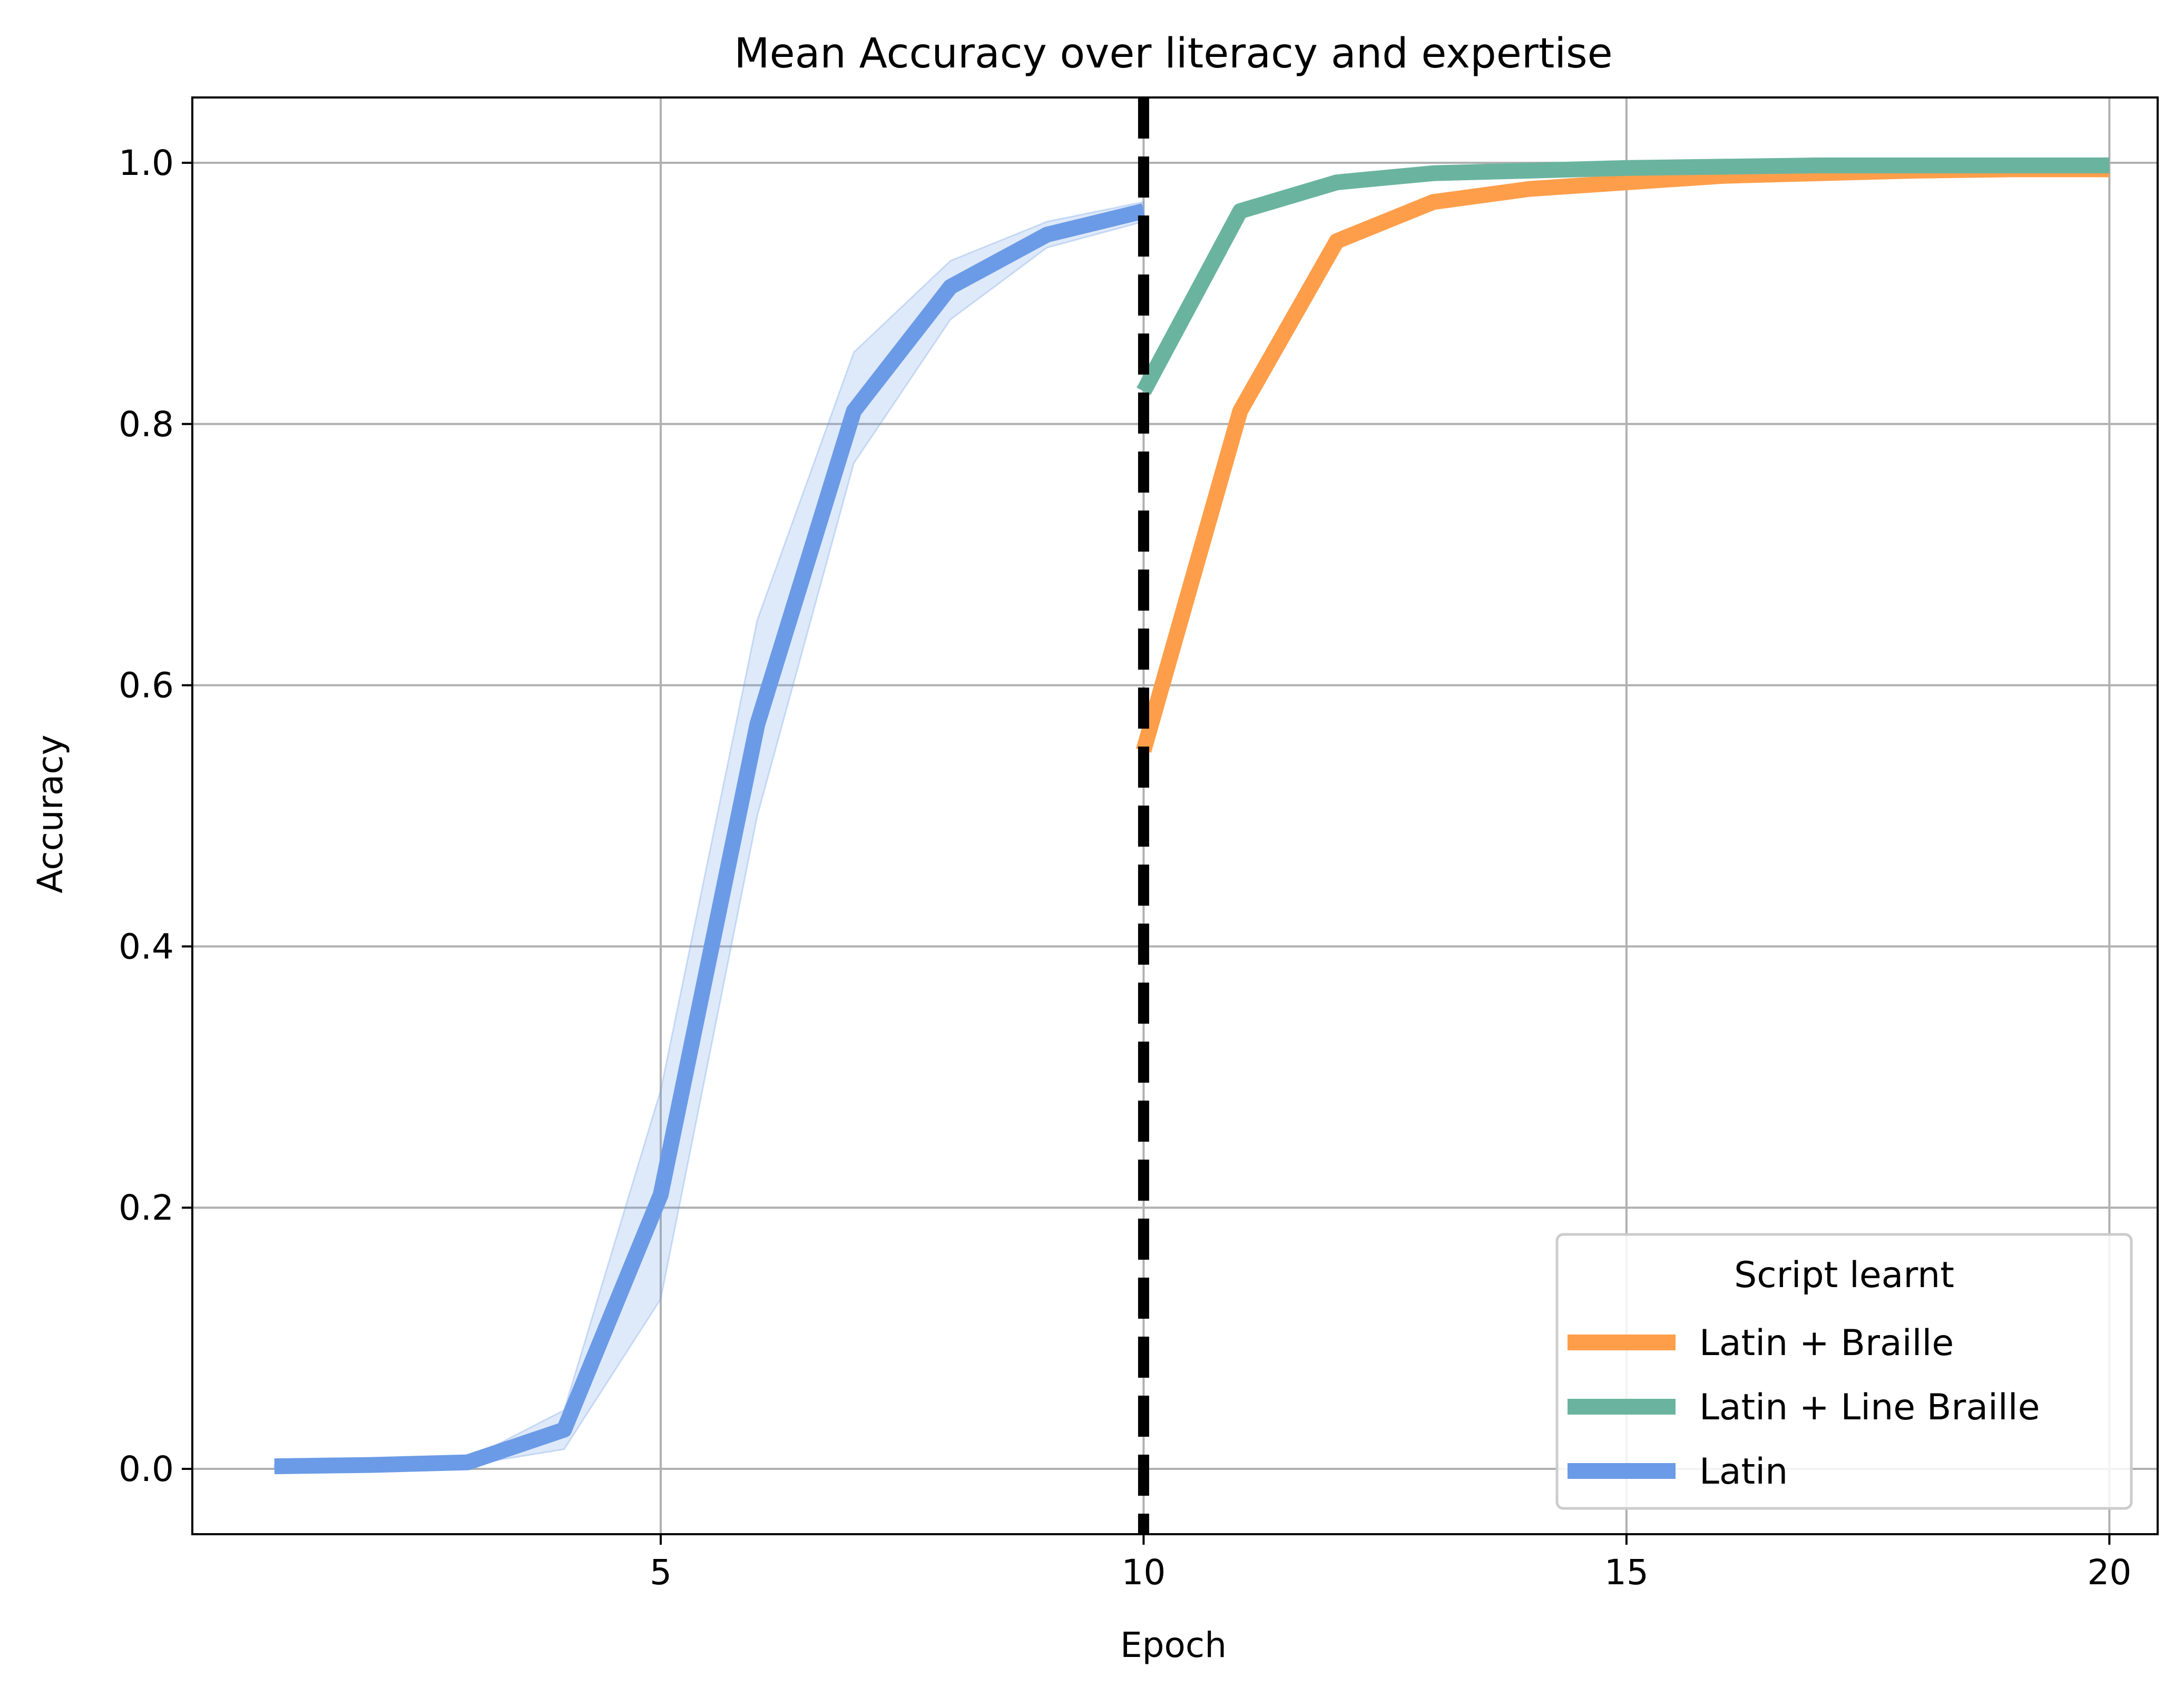  What do you see at coordinates (146, 1208) in the screenshot?
I see `y-tick-label: 0.2` at bounding box center [146, 1208].